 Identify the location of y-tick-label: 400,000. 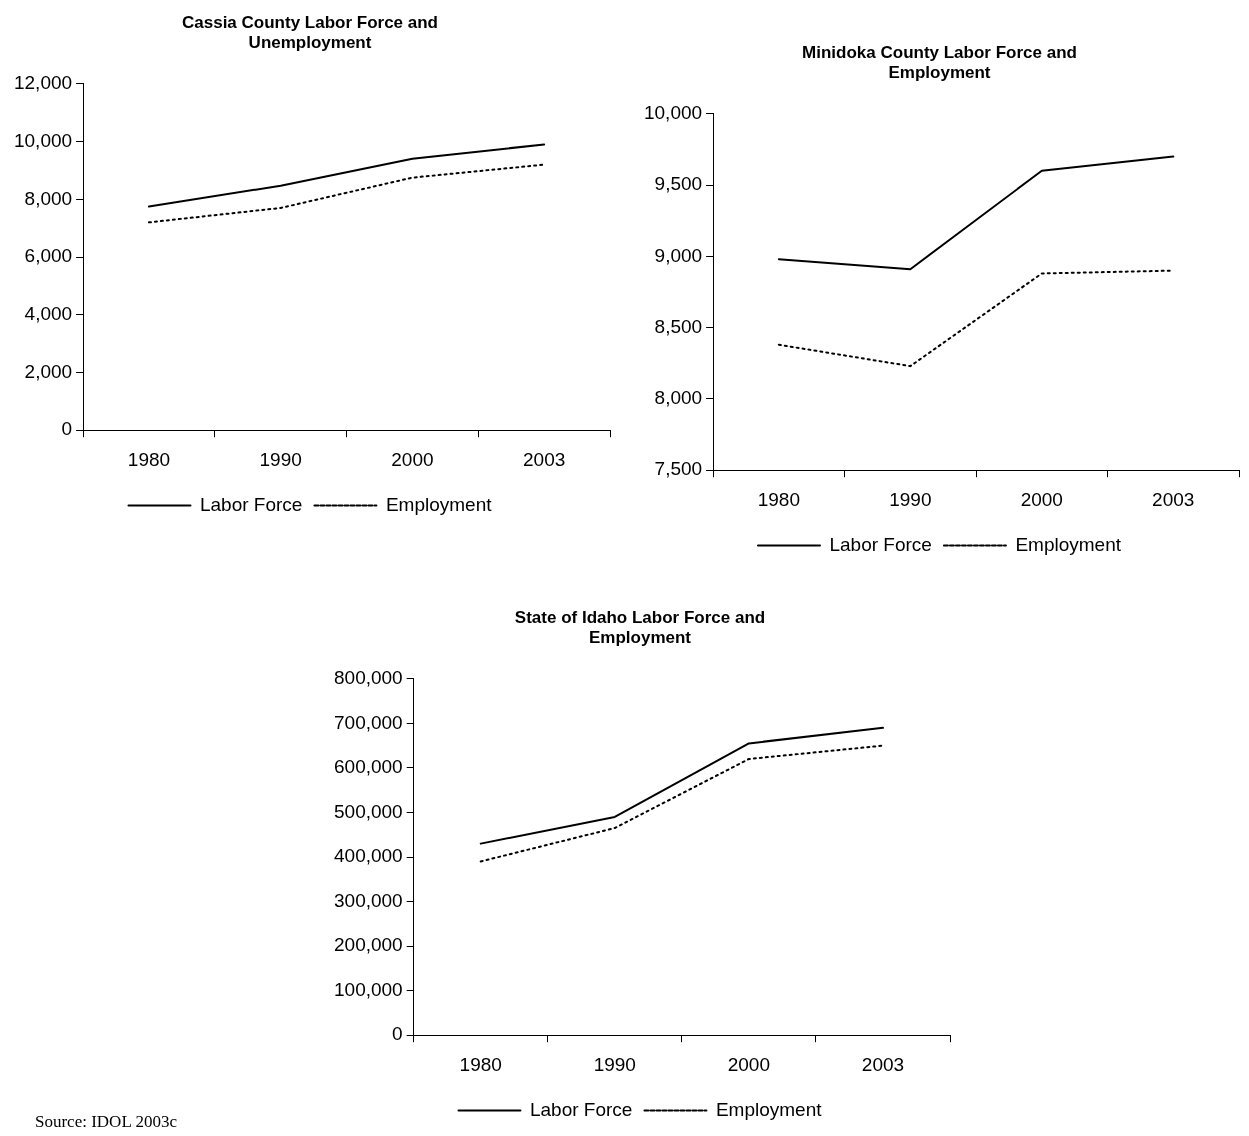
(368, 856).